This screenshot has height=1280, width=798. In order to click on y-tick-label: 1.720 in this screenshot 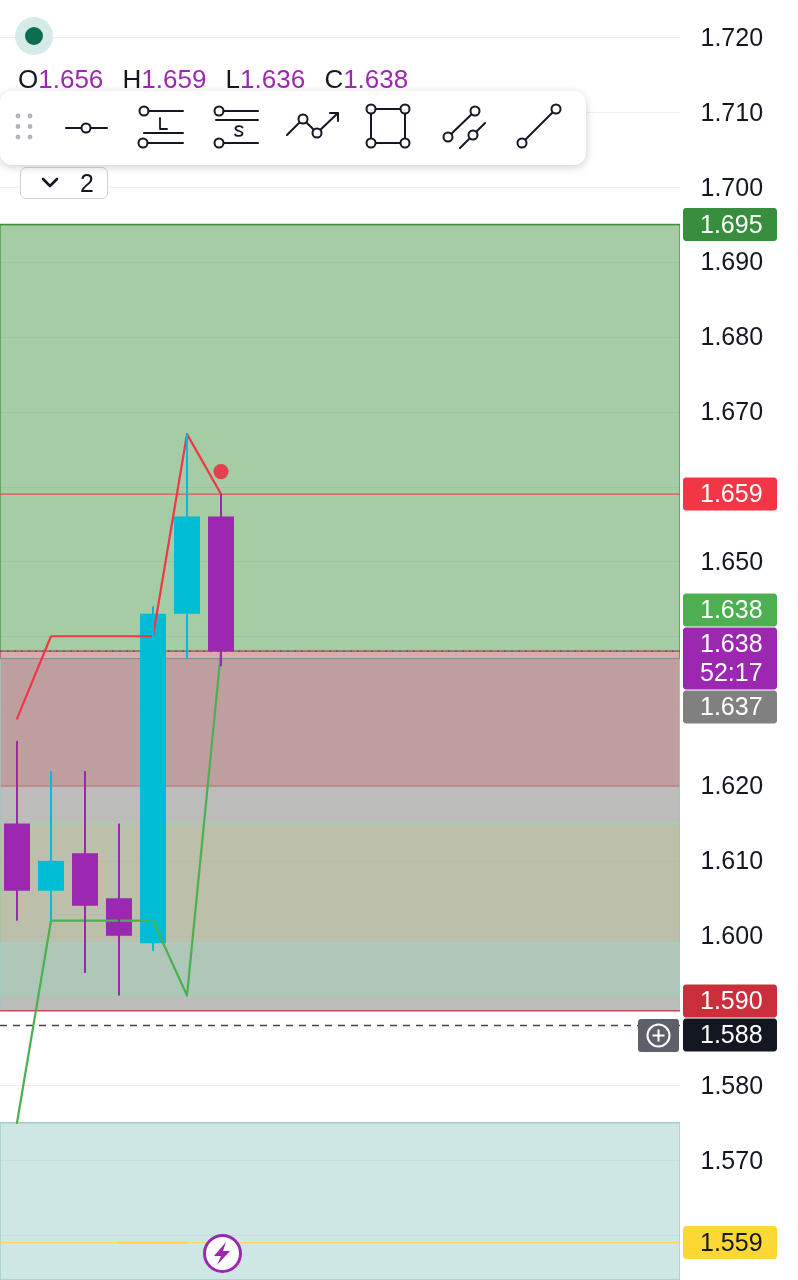, I will do `click(732, 36)`.